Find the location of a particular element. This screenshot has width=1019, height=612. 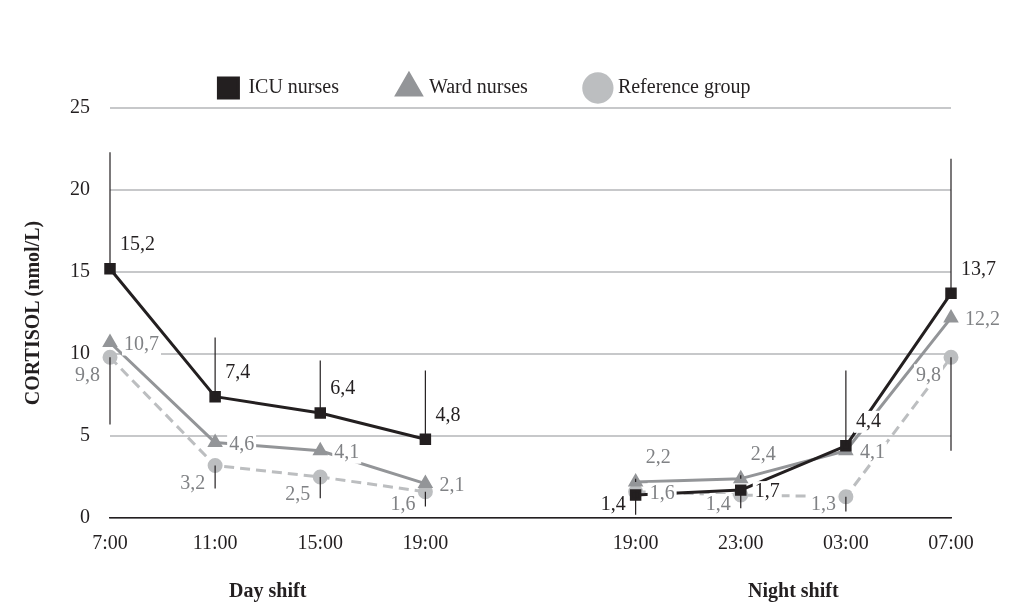

data-label: 4,4 is located at coordinates (868, 420).